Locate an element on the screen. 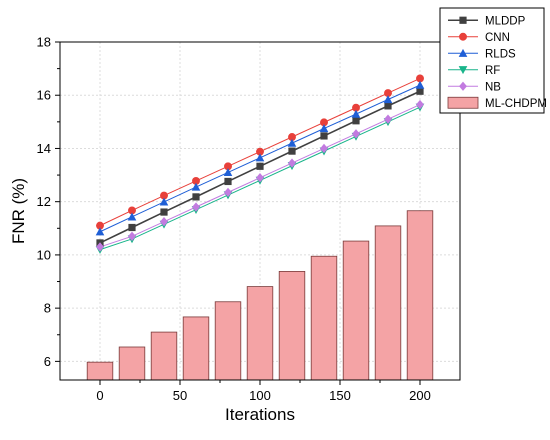  legend-box is located at coordinates (492, 60).